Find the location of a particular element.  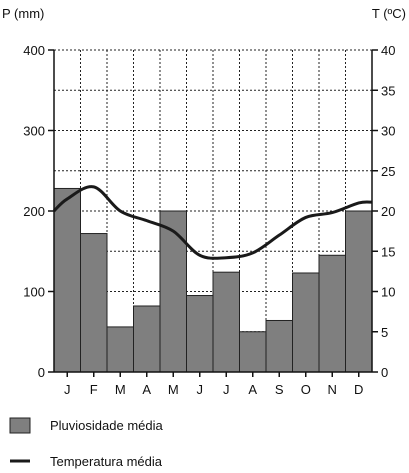

legend-bar-label: Pluviosidade média is located at coordinates (107, 425).